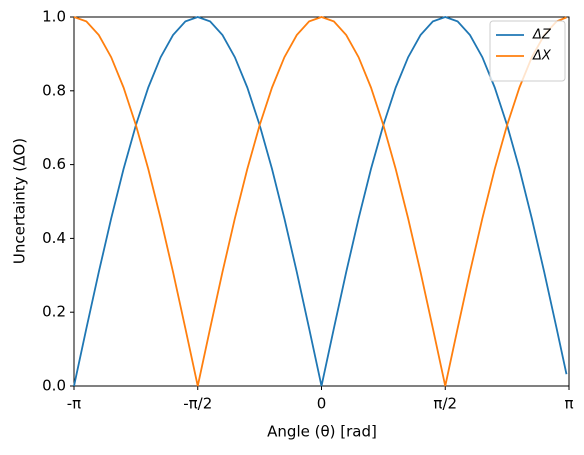 The height and width of the screenshot is (455, 584). I want to click on y-tick-label: 0.2, so click(54, 312).